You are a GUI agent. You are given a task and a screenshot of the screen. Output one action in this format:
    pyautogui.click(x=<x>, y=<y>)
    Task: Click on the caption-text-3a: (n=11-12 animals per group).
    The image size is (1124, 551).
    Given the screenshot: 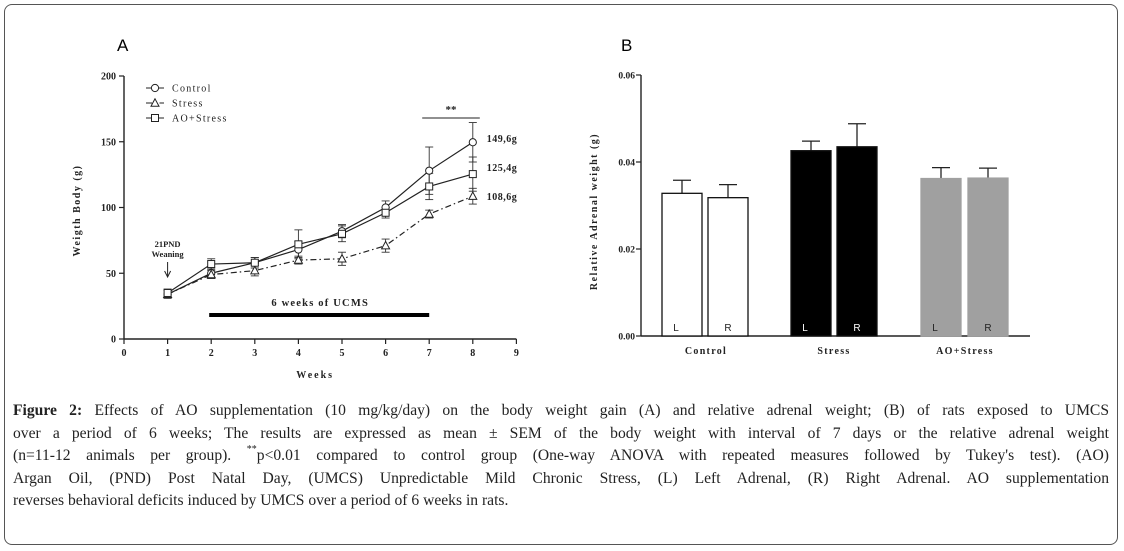 What is the action you would take?
    pyautogui.click(x=130, y=455)
    